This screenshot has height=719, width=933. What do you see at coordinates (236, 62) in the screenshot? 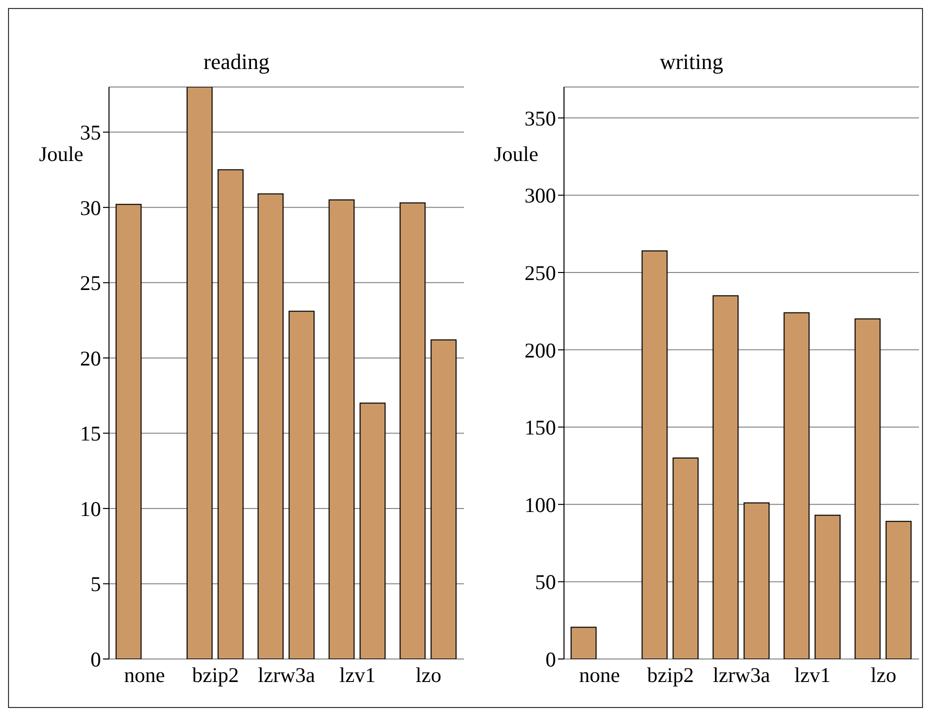
I see `chart-title: reading` at bounding box center [236, 62].